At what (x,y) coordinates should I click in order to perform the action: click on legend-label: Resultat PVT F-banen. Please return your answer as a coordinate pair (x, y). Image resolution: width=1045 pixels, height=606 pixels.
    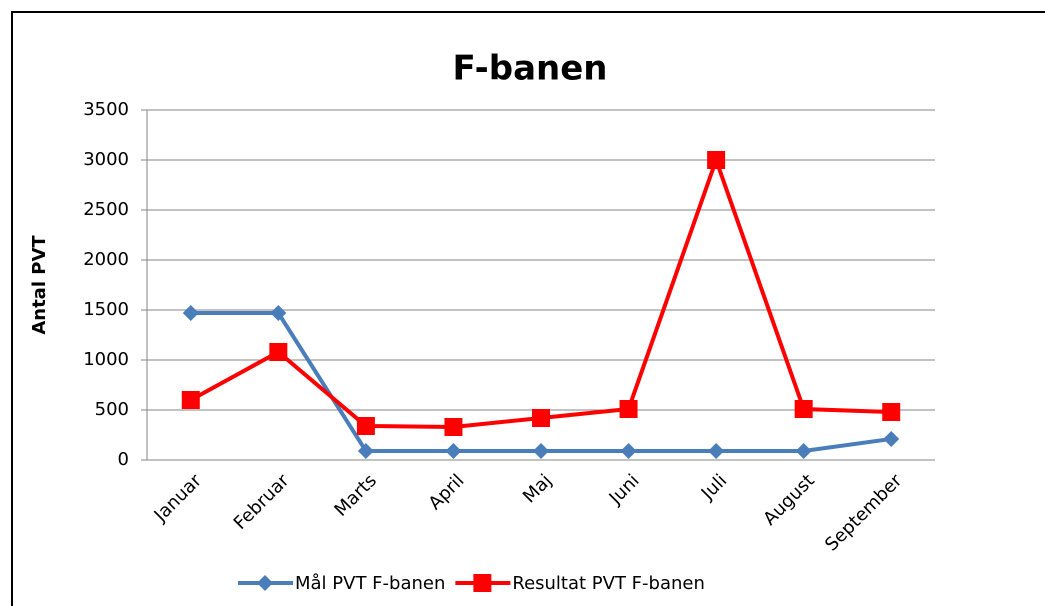
    Looking at the image, I should click on (608, 583).